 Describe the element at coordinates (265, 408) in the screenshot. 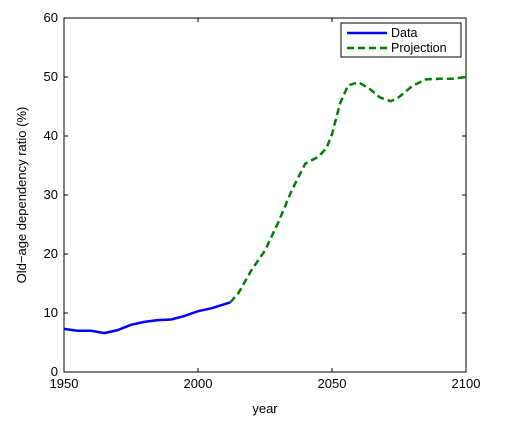

I see `x-axis-title: year` at that location.